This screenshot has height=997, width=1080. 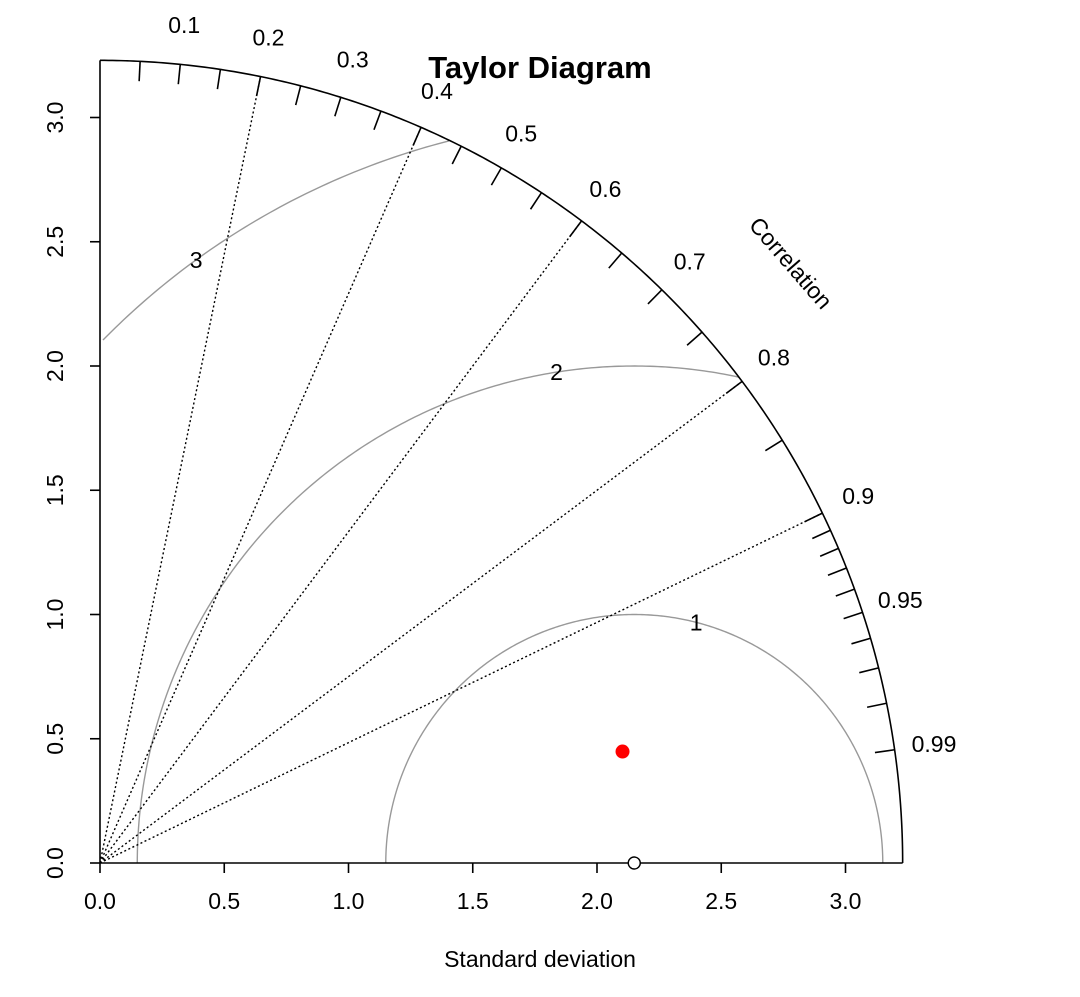 What do you see at coordinates (258, 86) in the screenshot?
I see `correlation-tick-0.2` at bounding box center [258, 86].